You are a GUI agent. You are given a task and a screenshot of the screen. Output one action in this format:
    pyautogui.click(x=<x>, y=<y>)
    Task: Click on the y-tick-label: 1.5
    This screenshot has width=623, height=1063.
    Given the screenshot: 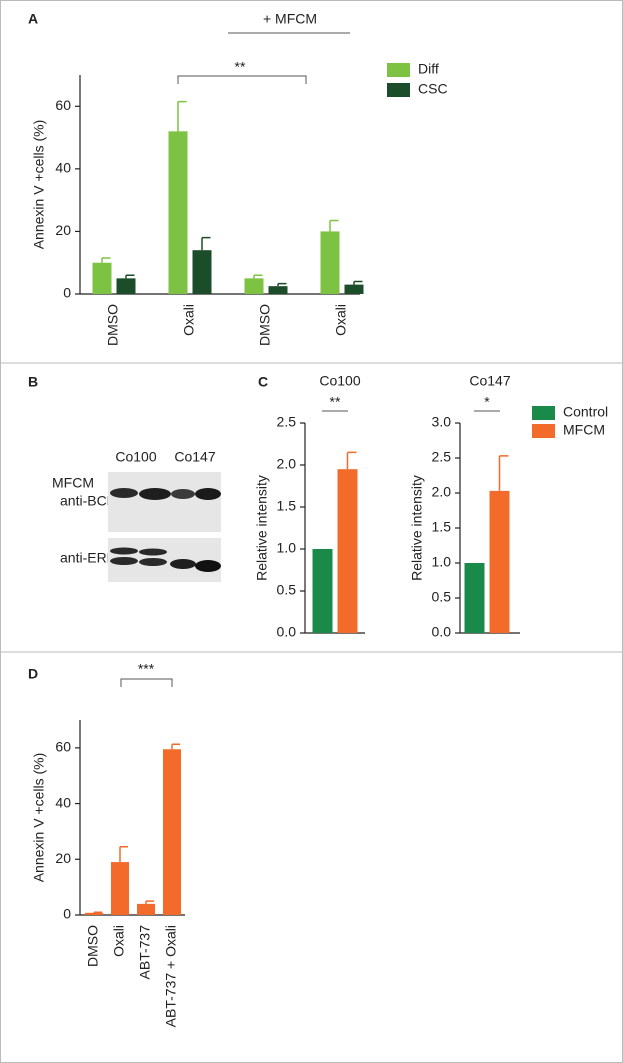 What is the action you would take?
    pyautogui.click(x=442, y=527)
    